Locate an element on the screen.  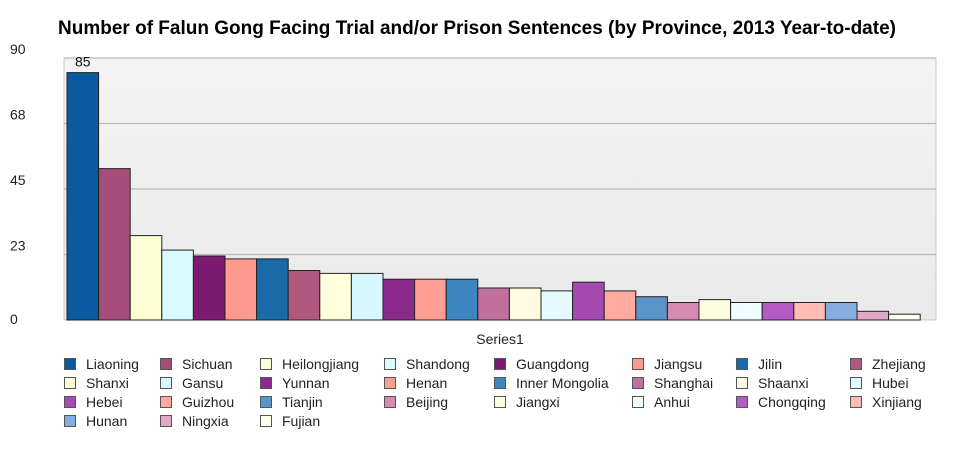
legend-item: Xinjiang is located at coordinates (886, 402).